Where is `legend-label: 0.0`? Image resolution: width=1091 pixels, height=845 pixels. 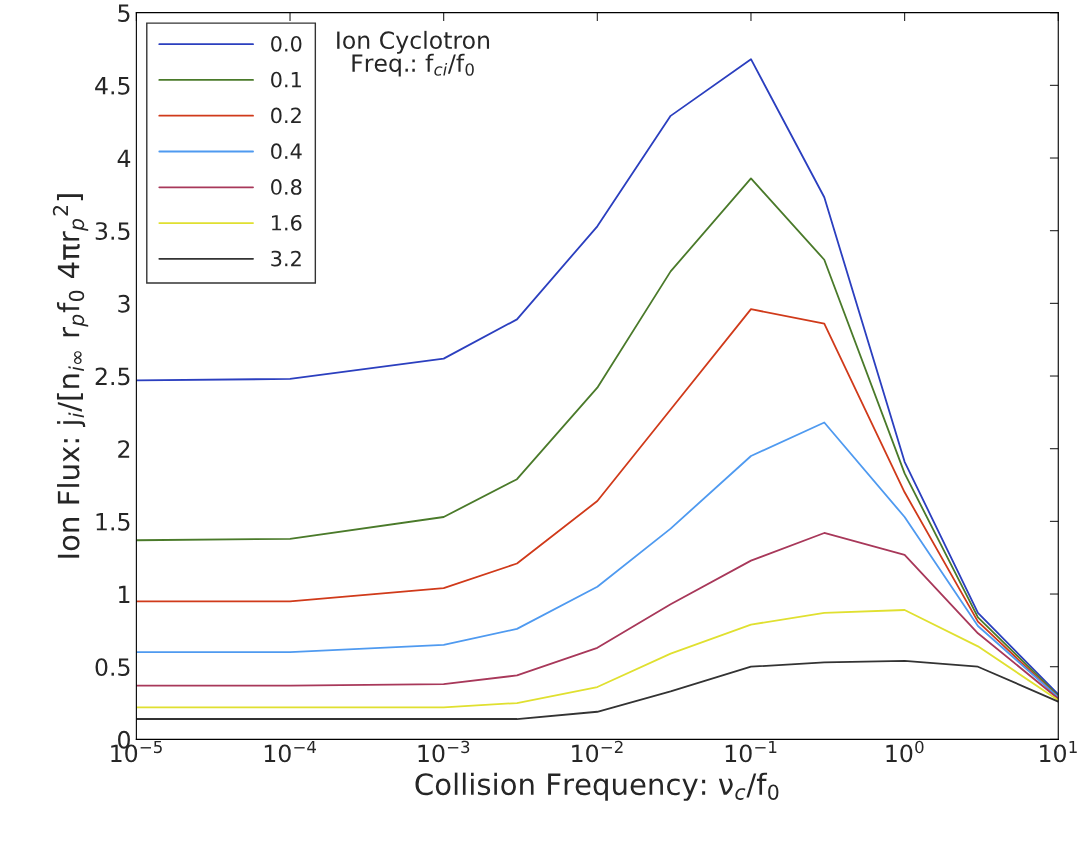
legend-label: 0.0 is located at coordinates (286, 43).